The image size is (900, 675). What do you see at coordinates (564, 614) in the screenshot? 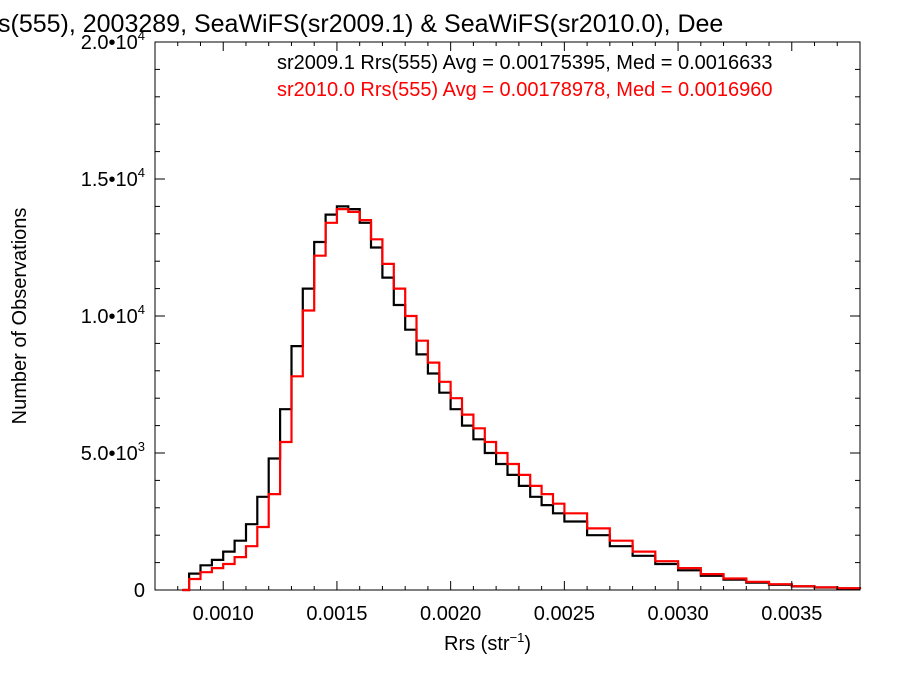
I see `x-tick-label-3: 0.0025` at bounding box center [564, 614].